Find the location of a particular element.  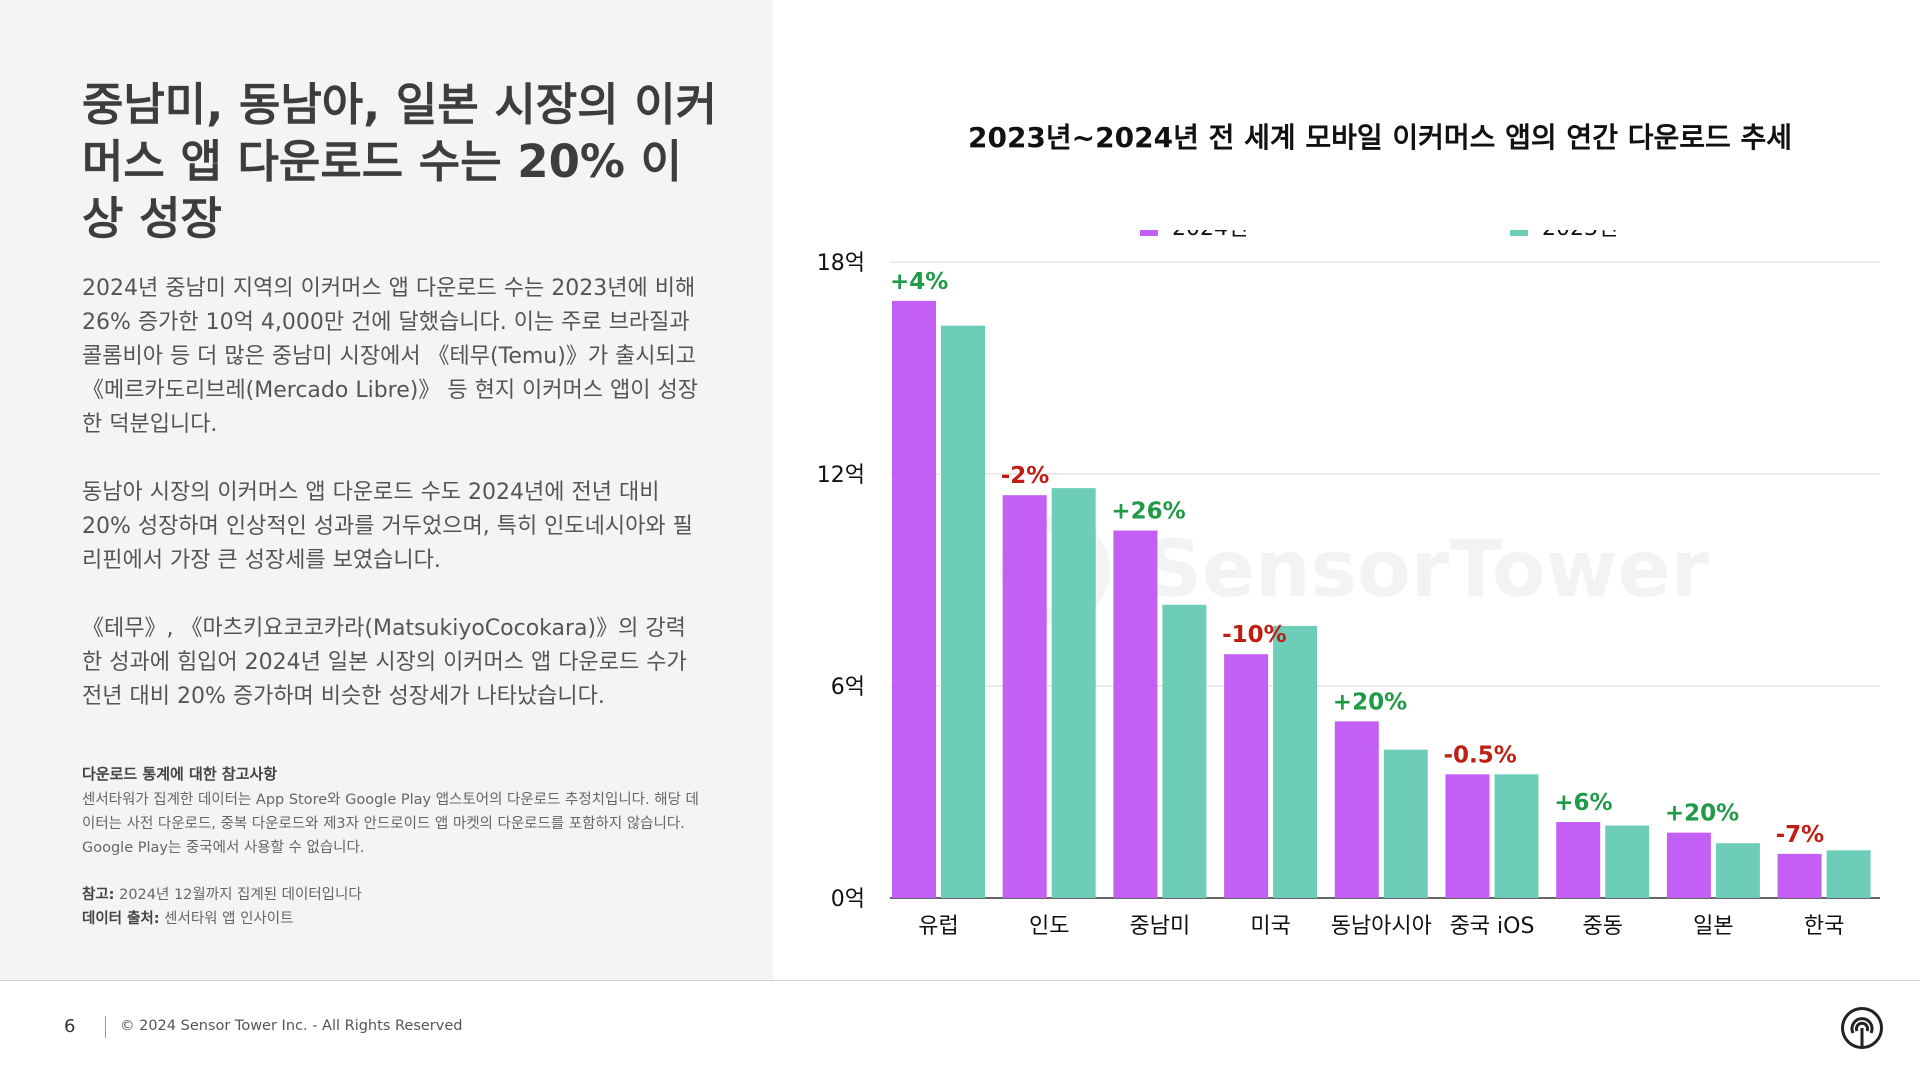

source-label: 데이터 출처: is located at coordinates (121, 919).